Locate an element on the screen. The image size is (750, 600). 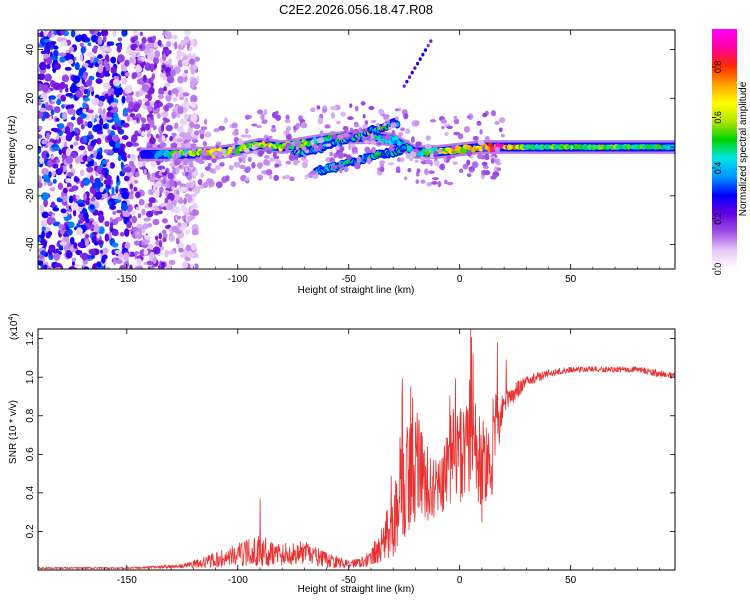
spectrogram-x-tick-label: 0 is located at coordinates (460, 279).